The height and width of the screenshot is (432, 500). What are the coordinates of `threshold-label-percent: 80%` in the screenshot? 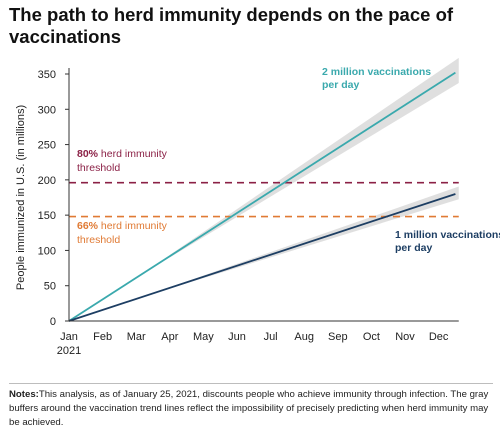 It's located at (88, 154).